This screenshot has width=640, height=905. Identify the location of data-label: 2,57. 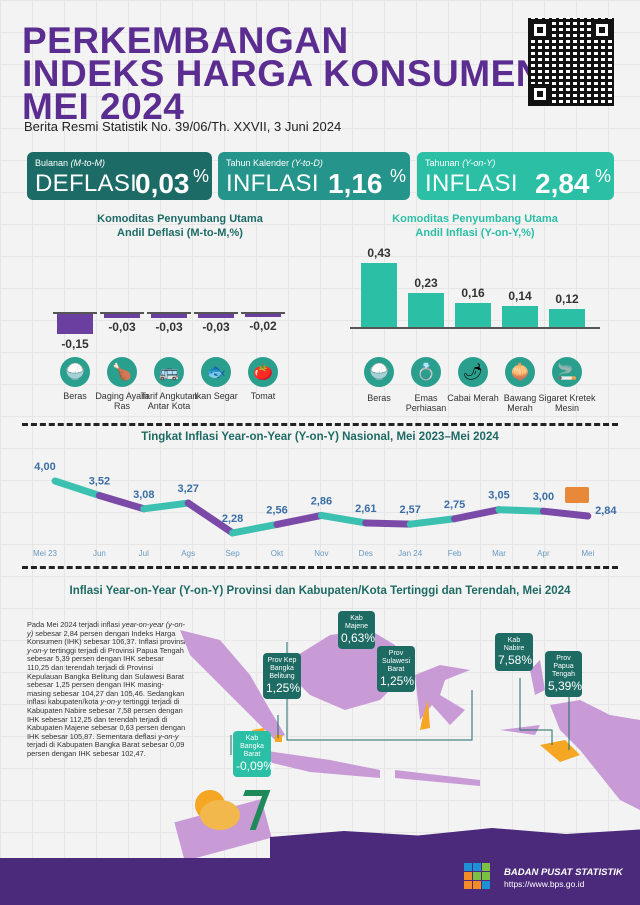
(409, 510).